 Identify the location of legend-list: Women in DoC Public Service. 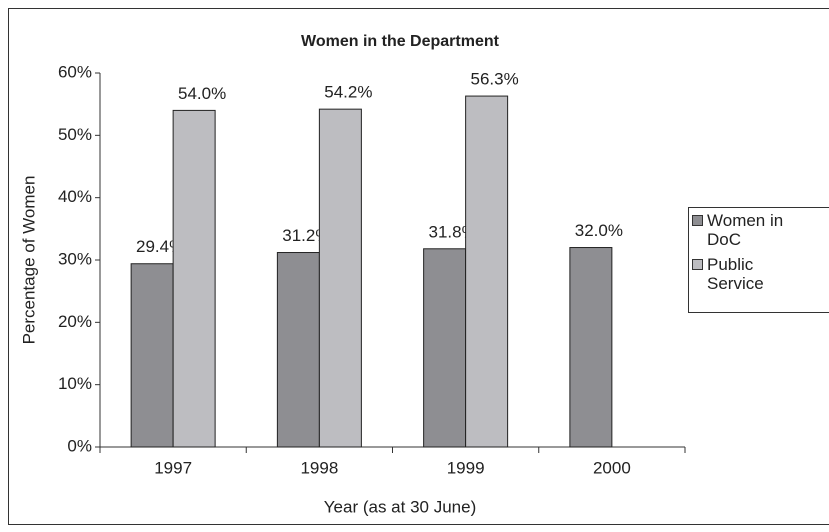
(757, 252).